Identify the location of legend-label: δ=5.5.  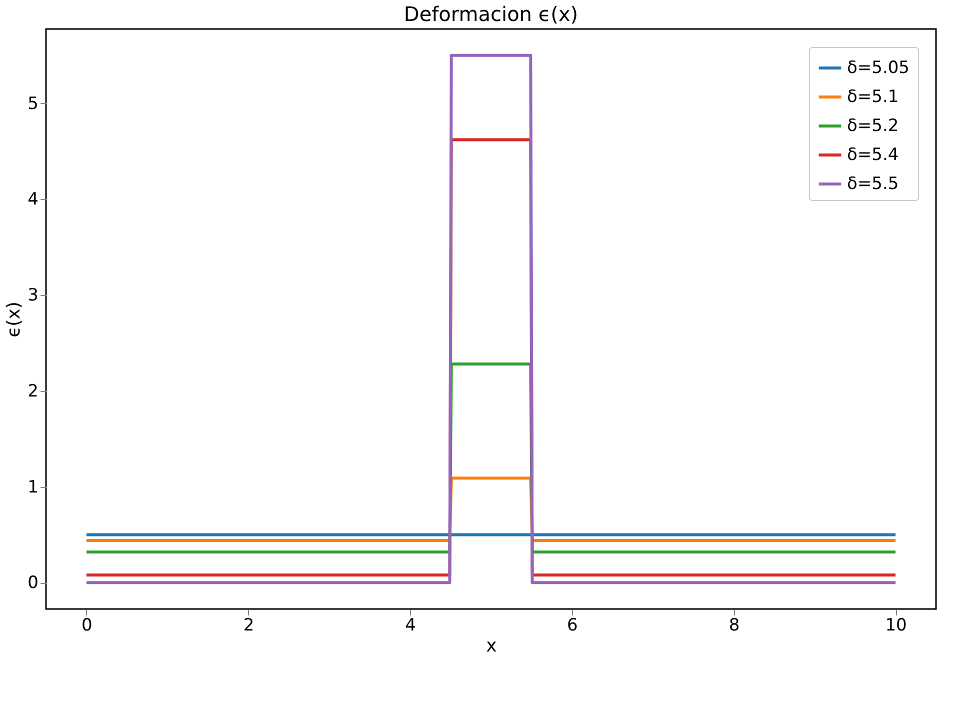
(873, 184).